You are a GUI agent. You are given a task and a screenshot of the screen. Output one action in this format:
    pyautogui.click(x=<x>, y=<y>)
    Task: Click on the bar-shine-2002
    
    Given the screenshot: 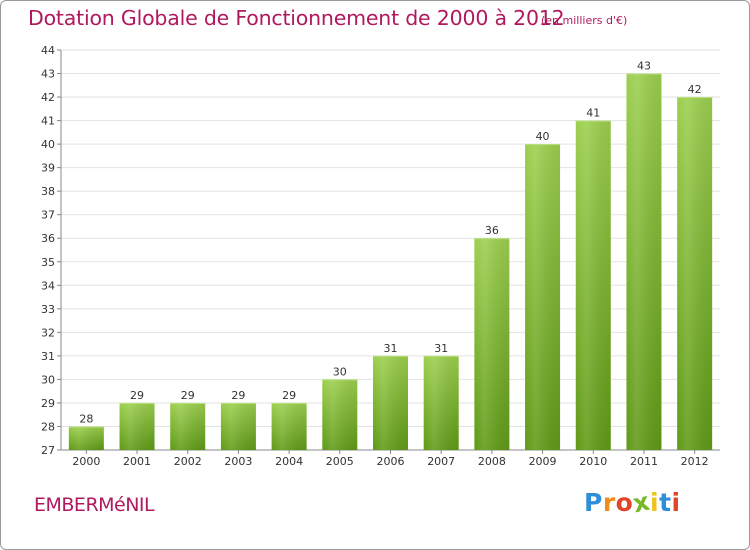 What is the action you would take?
    pyautogui.click(x=188, y=426)
    